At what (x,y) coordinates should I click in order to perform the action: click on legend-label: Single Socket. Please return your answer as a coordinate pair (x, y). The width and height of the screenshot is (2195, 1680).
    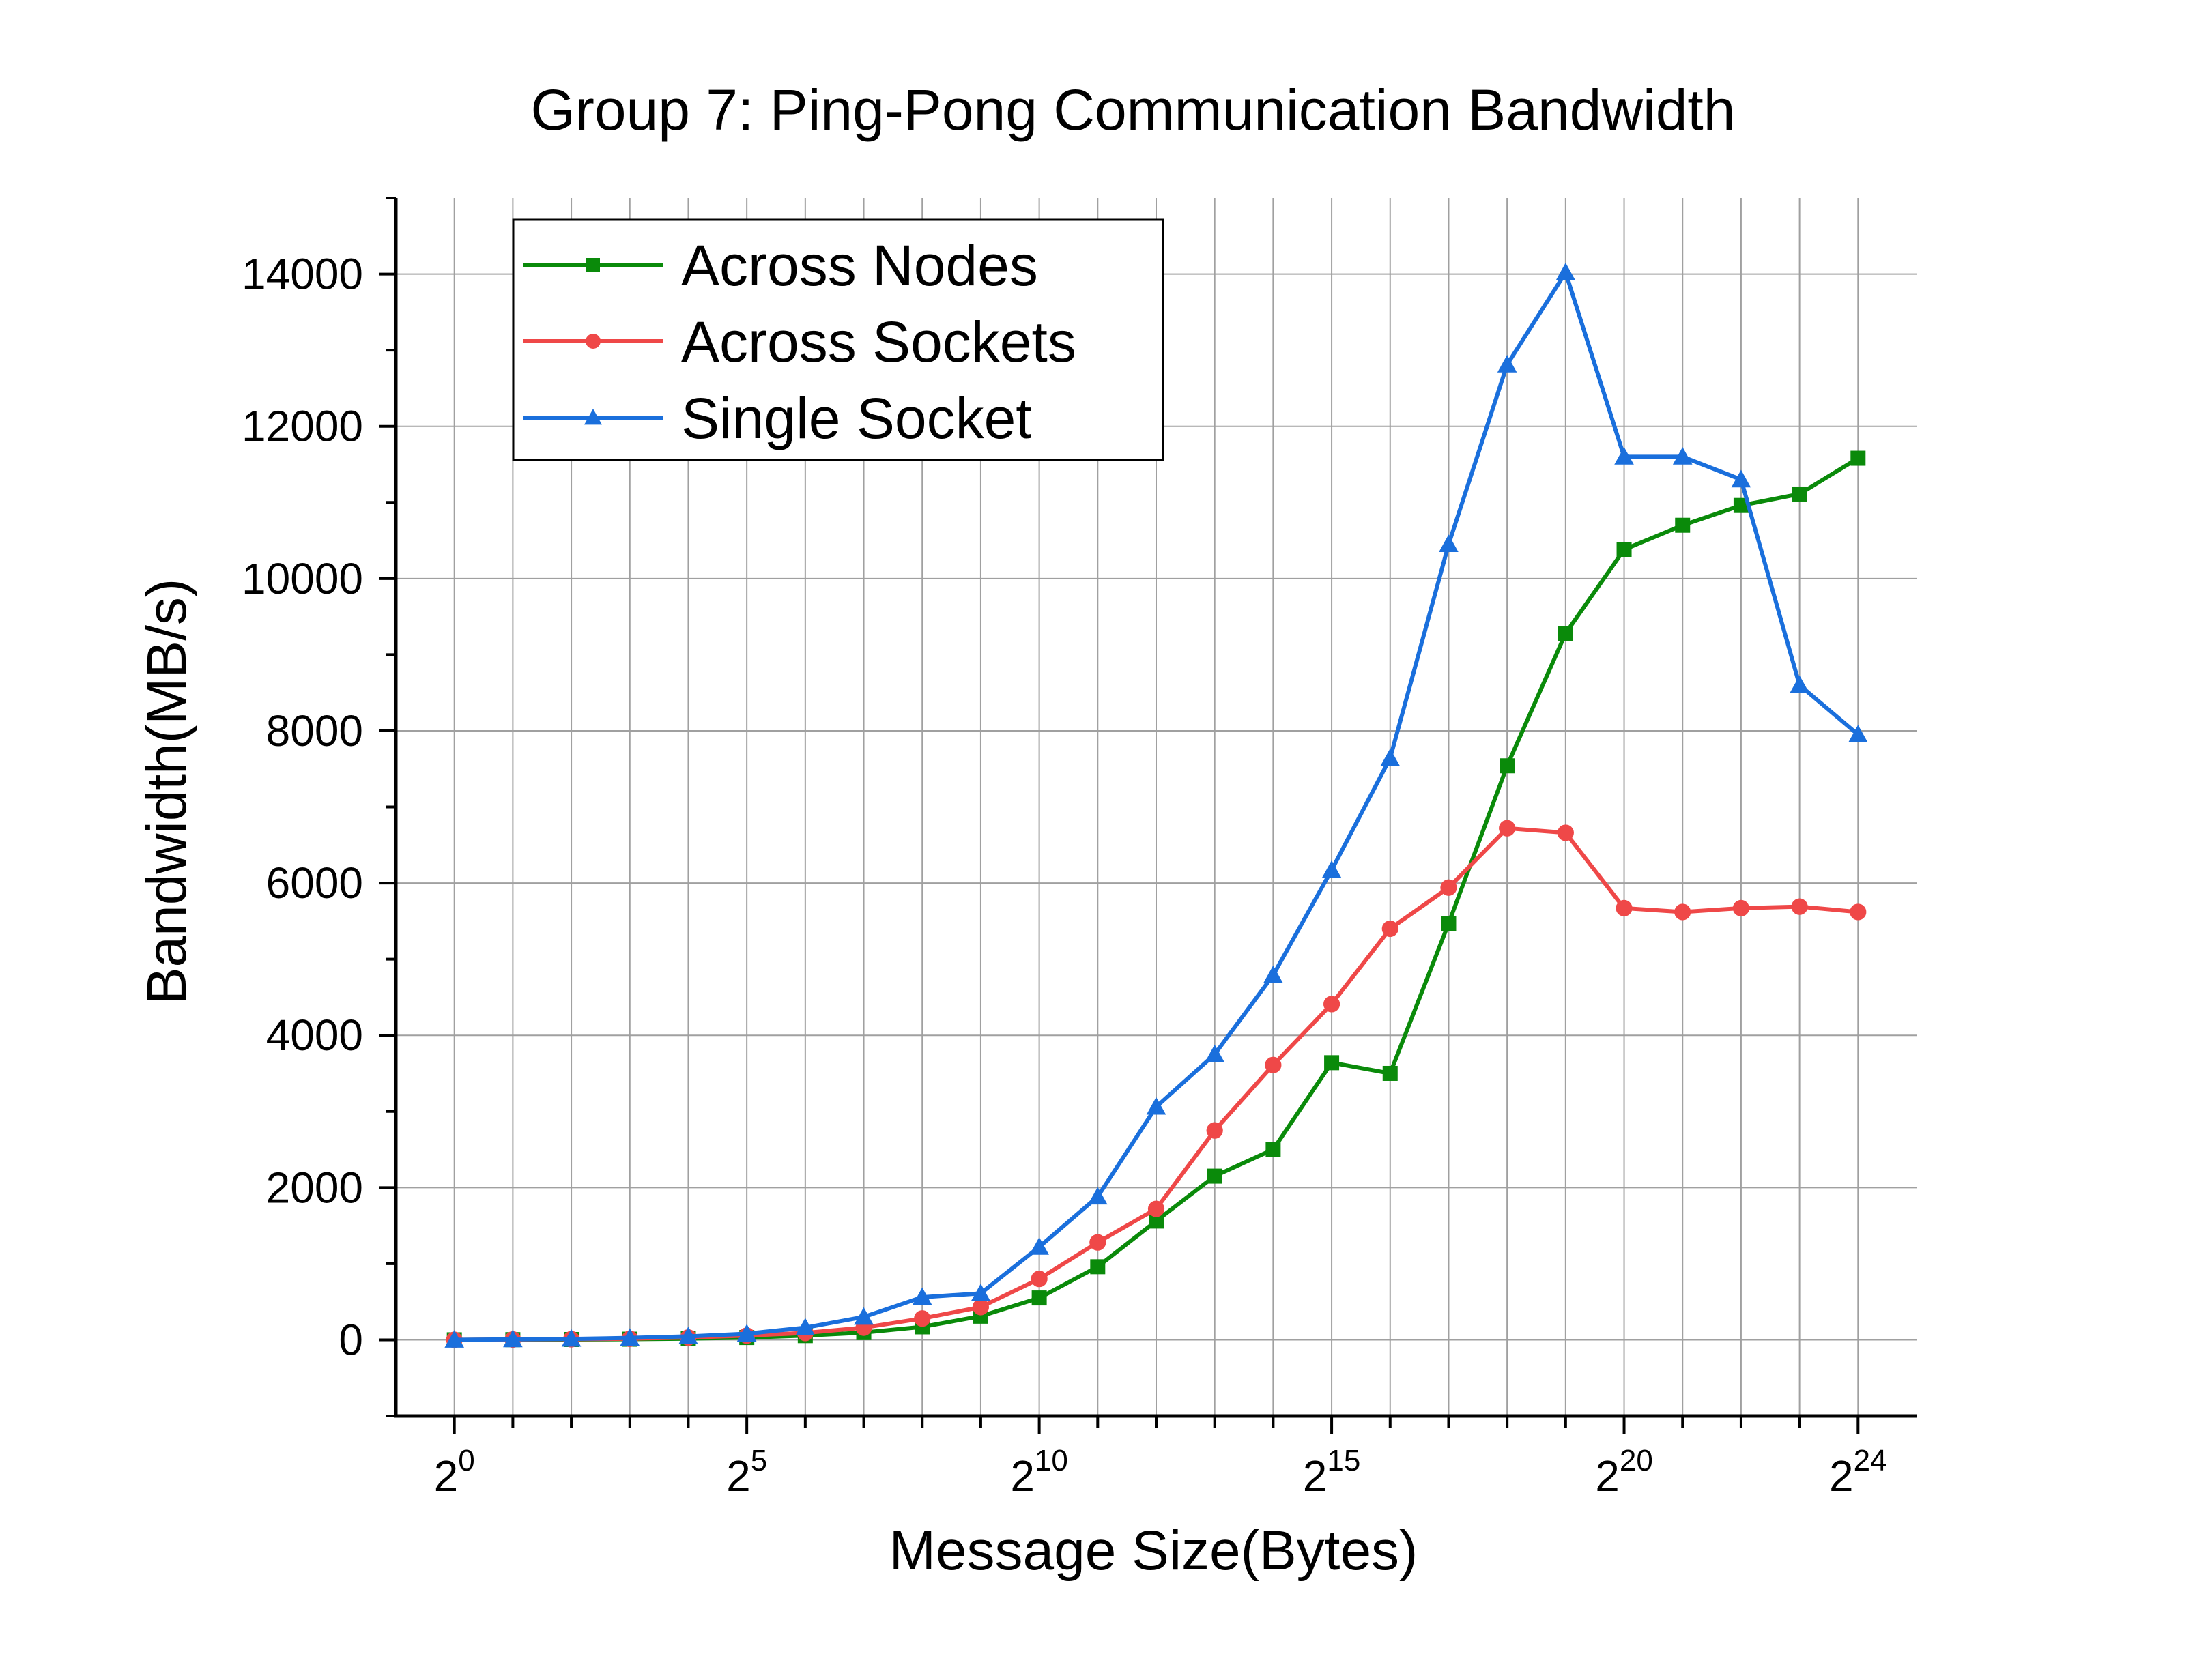
    Looking at the image, I should click on (856, 418).